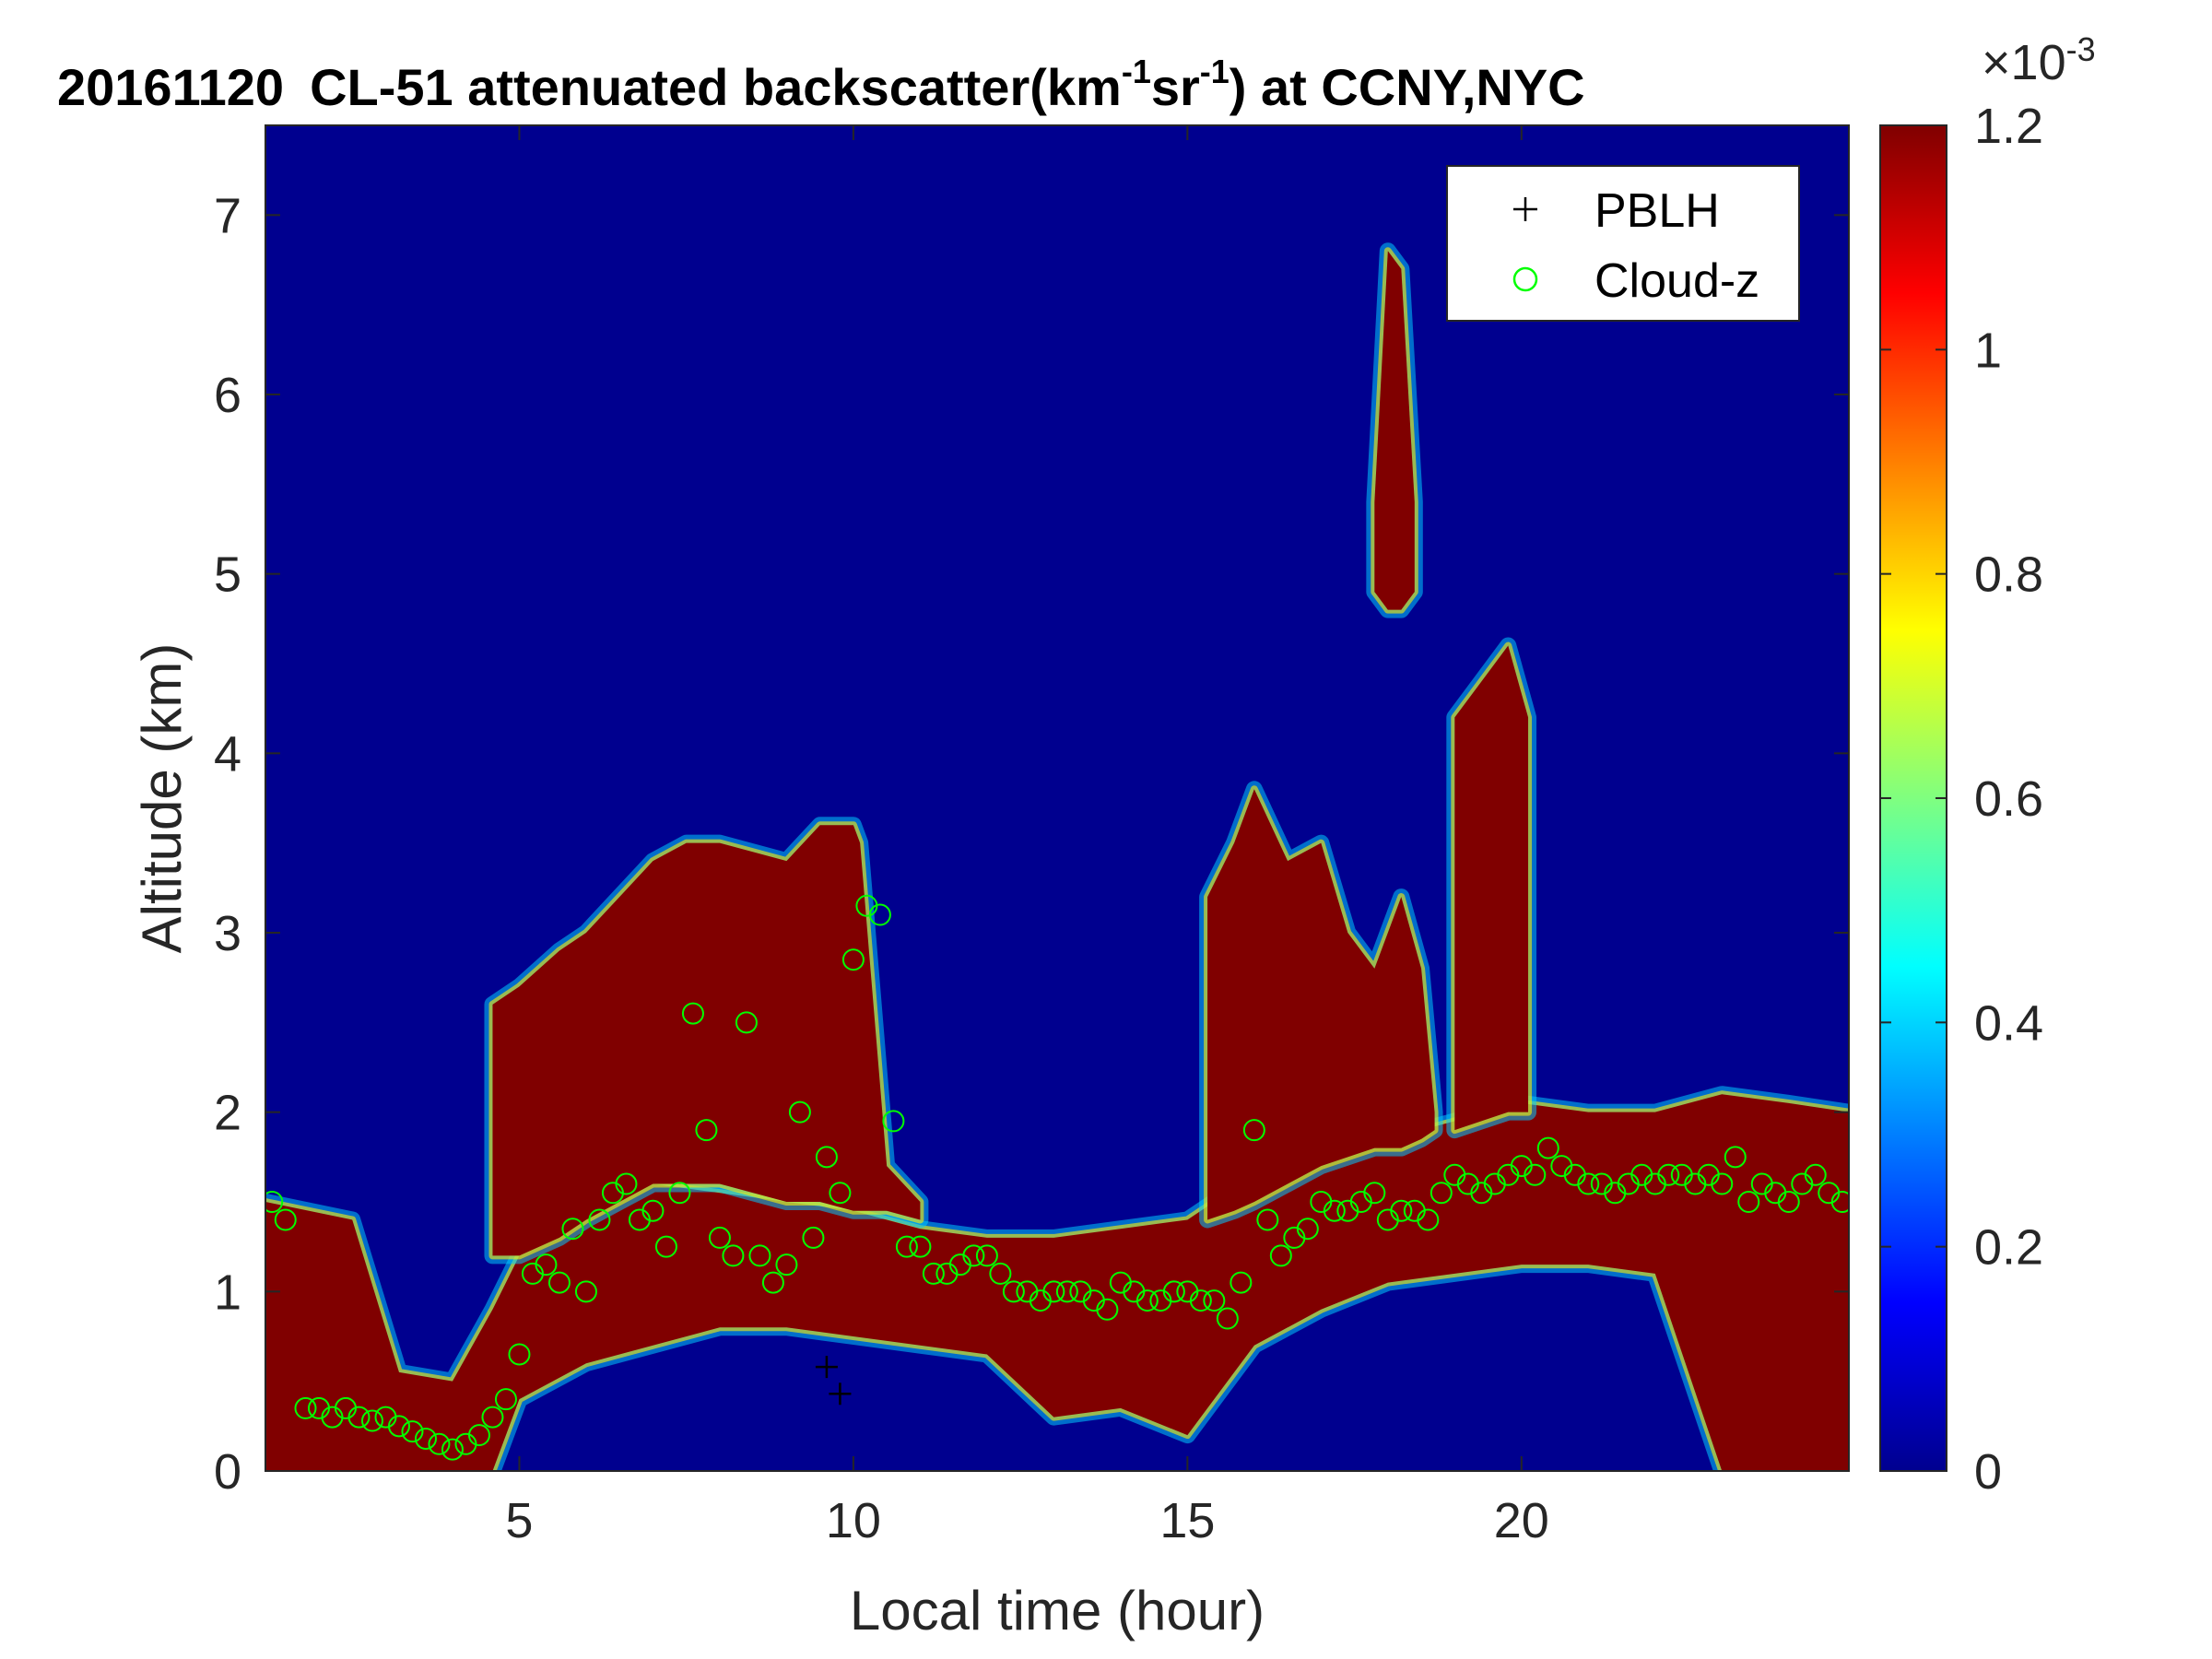 The width and height of the screenshot is (2212, 1659). What do you see at coordinates (1394, 430) in the screenshot?
I see `layer-cloud-cell` at bounding box center [1394, 430].